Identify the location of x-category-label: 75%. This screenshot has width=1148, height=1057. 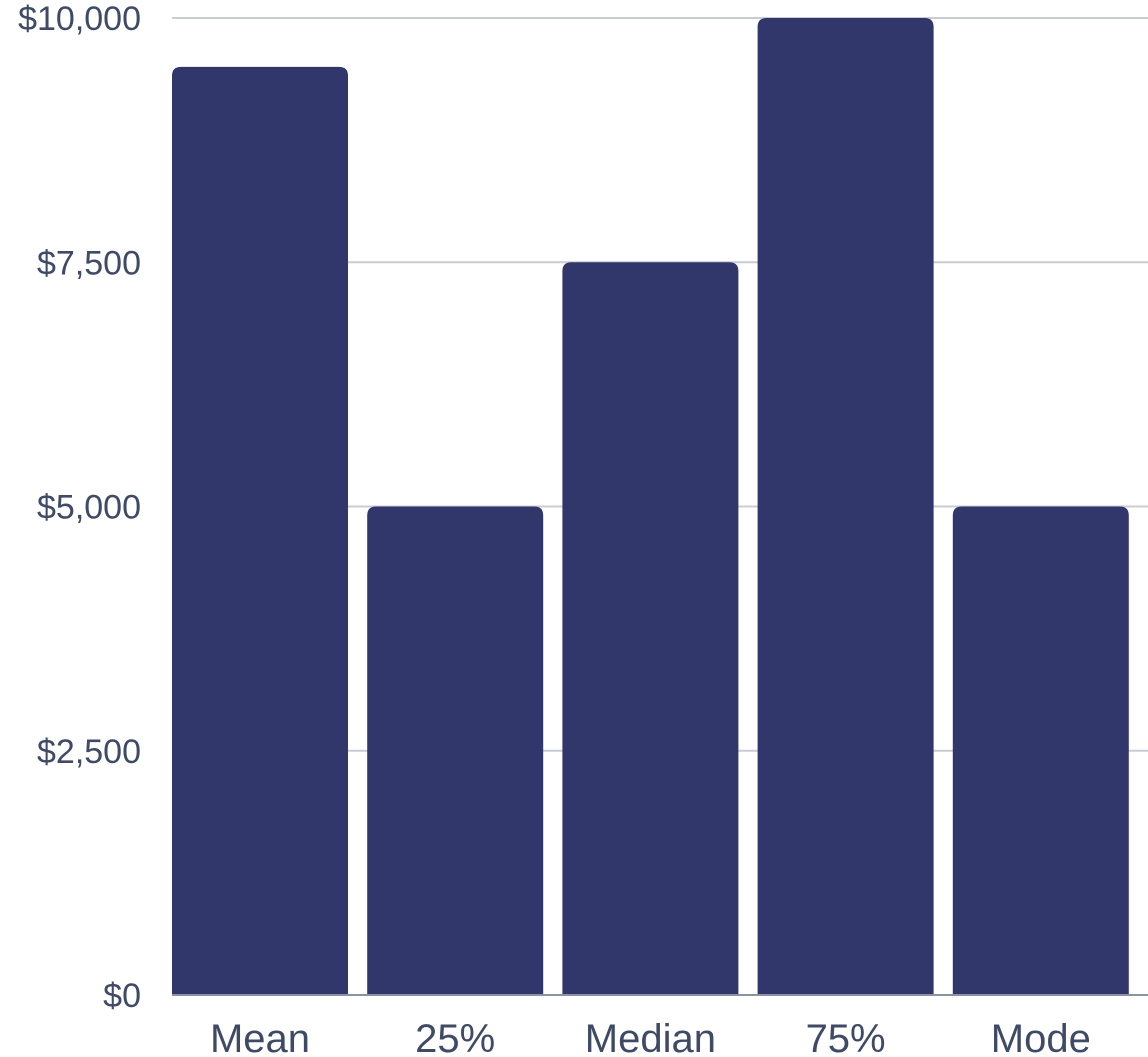
(846, 1037).